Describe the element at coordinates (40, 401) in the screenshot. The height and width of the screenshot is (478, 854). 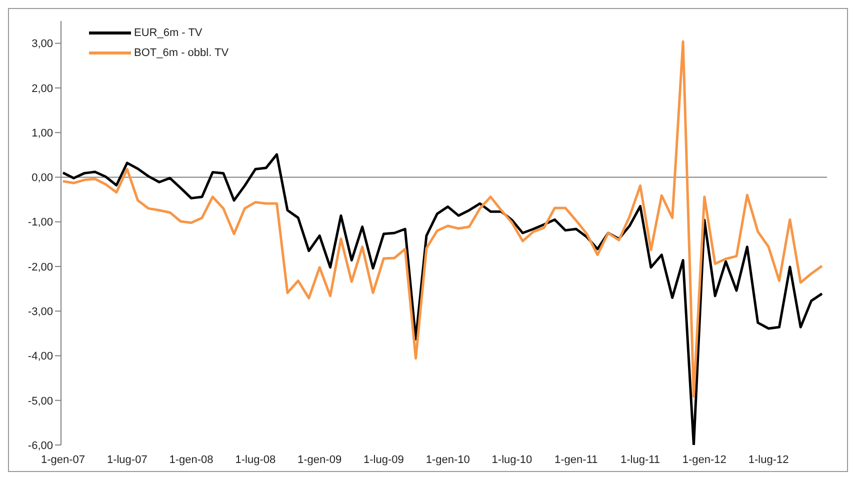
I see `y-tick-label: -5,00` at that location.